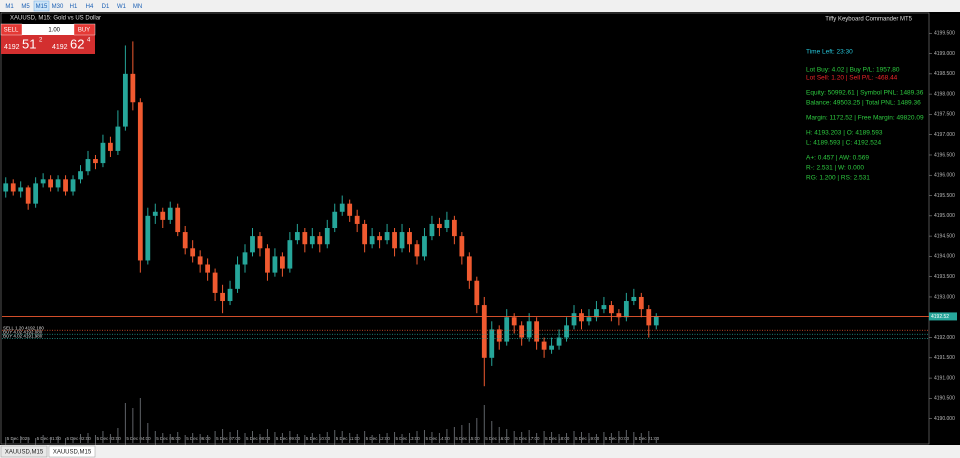 The height and width of the screenshot is (458, 960). I want to click on y-tick-label: 4196.500, so click(944, 155).